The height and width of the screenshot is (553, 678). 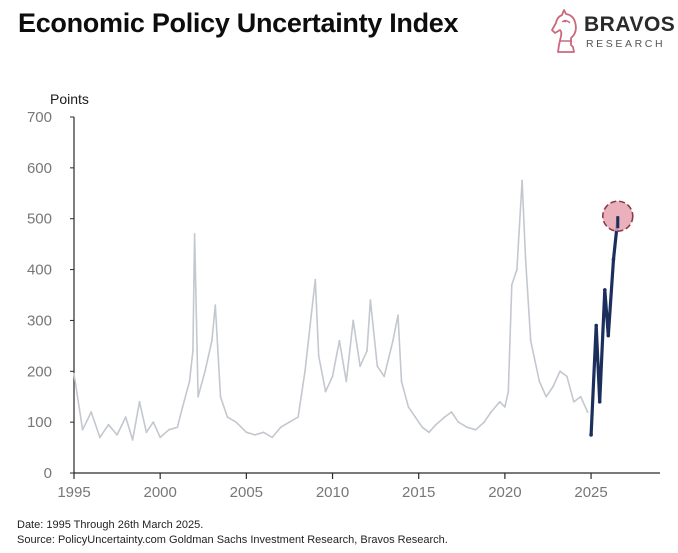 I want to click on highlight-group, so click(x=617, y=216).